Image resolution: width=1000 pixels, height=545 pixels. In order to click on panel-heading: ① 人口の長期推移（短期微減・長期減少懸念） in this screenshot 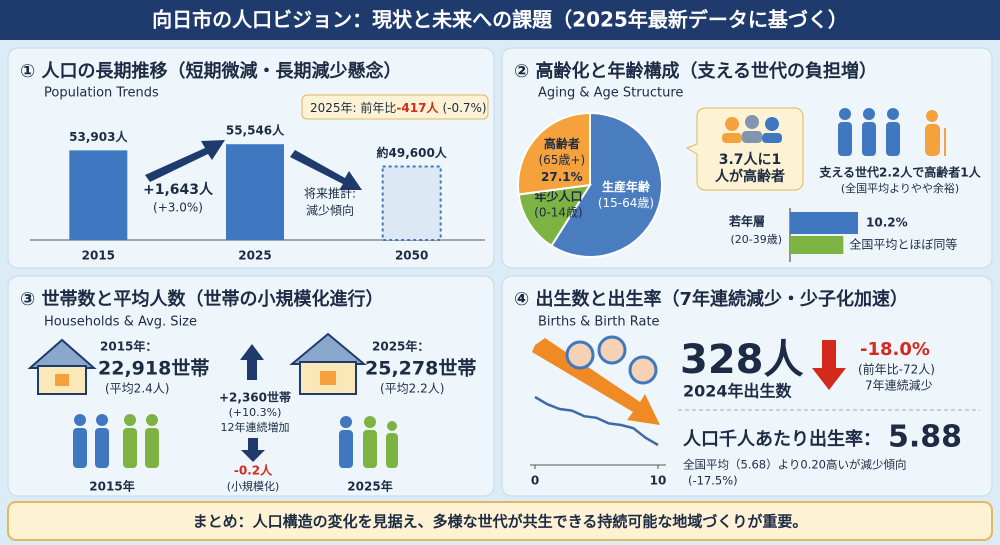, I will do `click(211, 71)`.